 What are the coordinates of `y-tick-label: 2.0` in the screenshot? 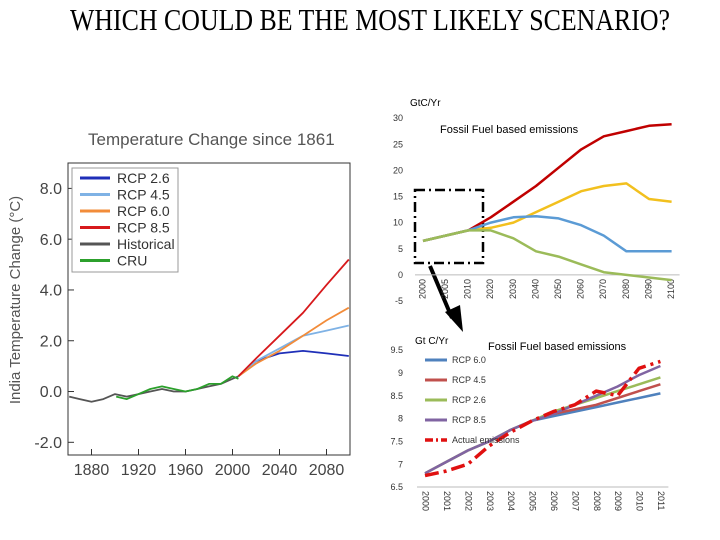 It's located at (51, 341).